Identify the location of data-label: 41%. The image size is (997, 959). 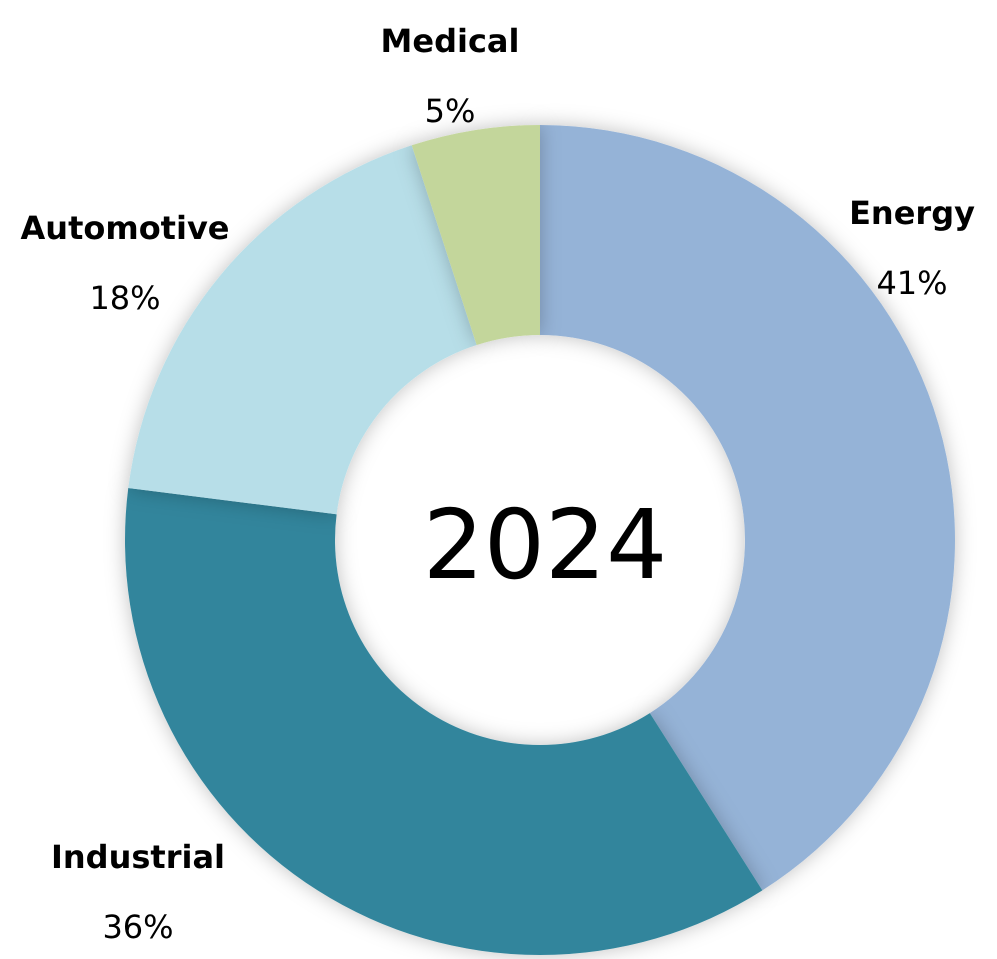
(912, 283).